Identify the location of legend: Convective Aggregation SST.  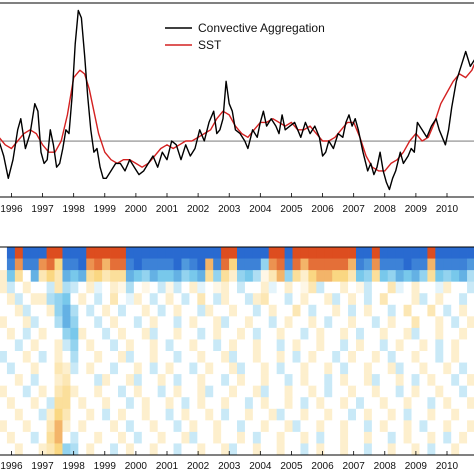
(248, 37).